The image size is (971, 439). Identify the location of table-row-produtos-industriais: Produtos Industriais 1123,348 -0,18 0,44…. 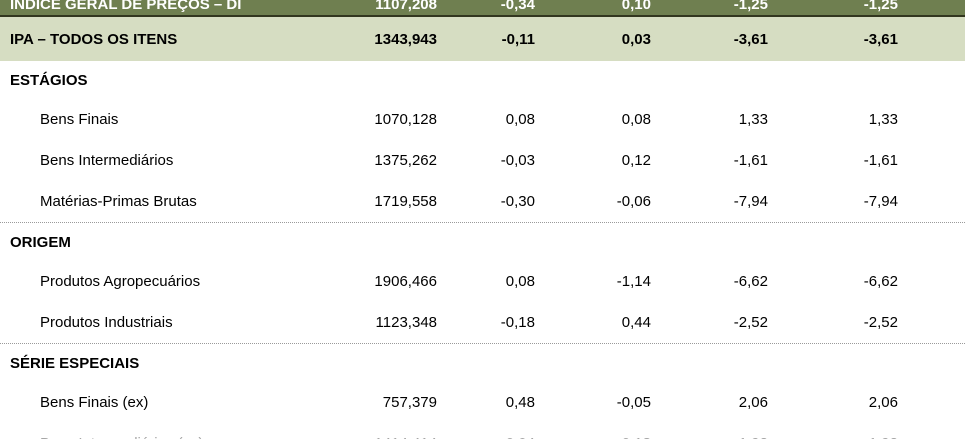
(485, 322).